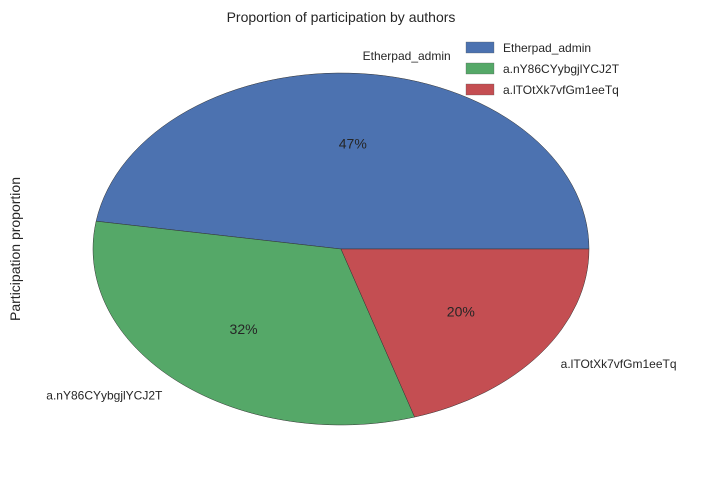 This screenshot has width=705, height=479. What do you see at coordinates (480, 89) in the screenshot?
I see `legend-swatch-lTOt` at bounding box center [480, 89].